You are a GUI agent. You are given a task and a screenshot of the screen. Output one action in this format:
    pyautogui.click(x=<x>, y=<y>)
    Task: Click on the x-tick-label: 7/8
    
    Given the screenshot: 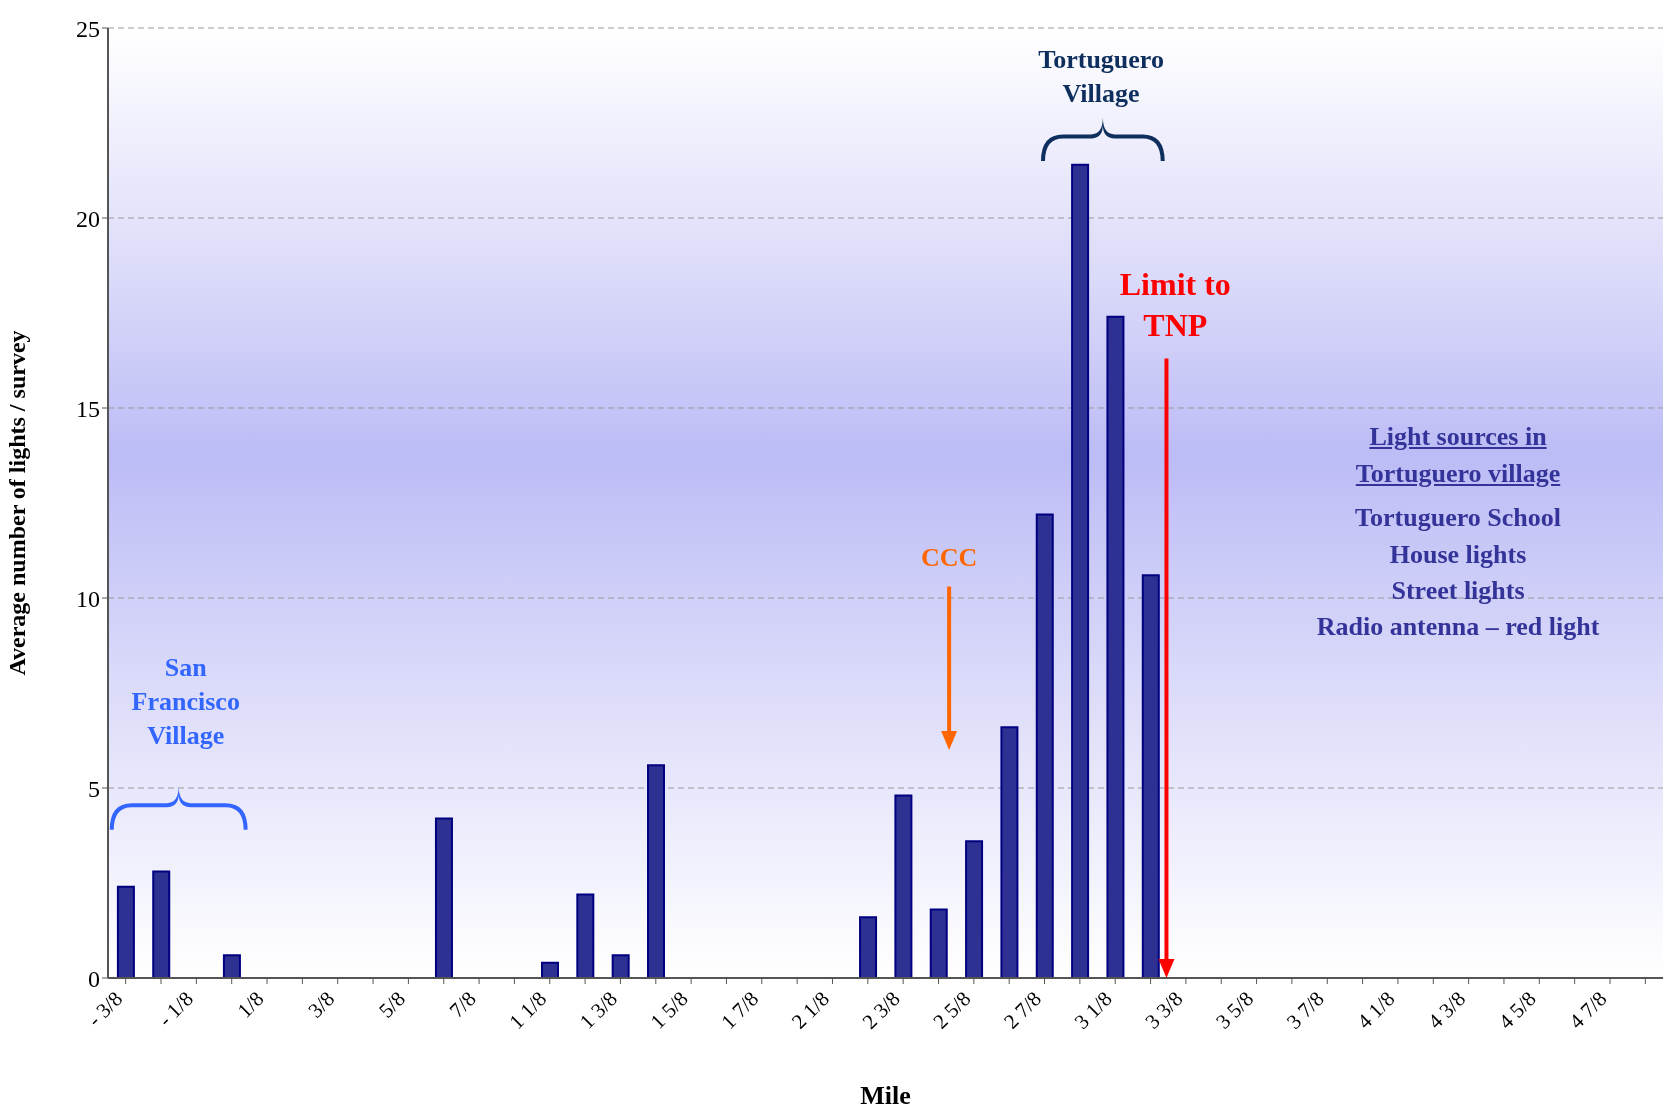 What is the action you would take?
    pyautogui.click(x=462, y=1004)
    